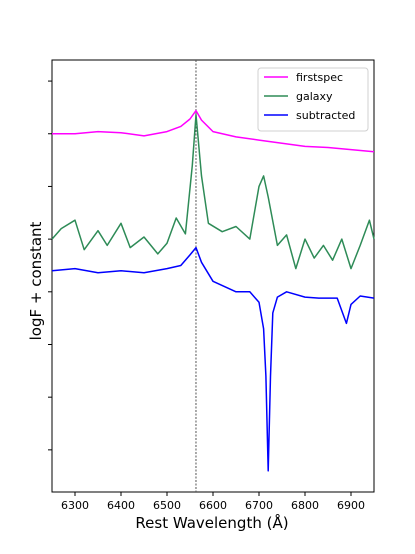 The width and height of the screenshot is (415, 554). I want to click on x-tick-label: 6400, so click(121, 505).